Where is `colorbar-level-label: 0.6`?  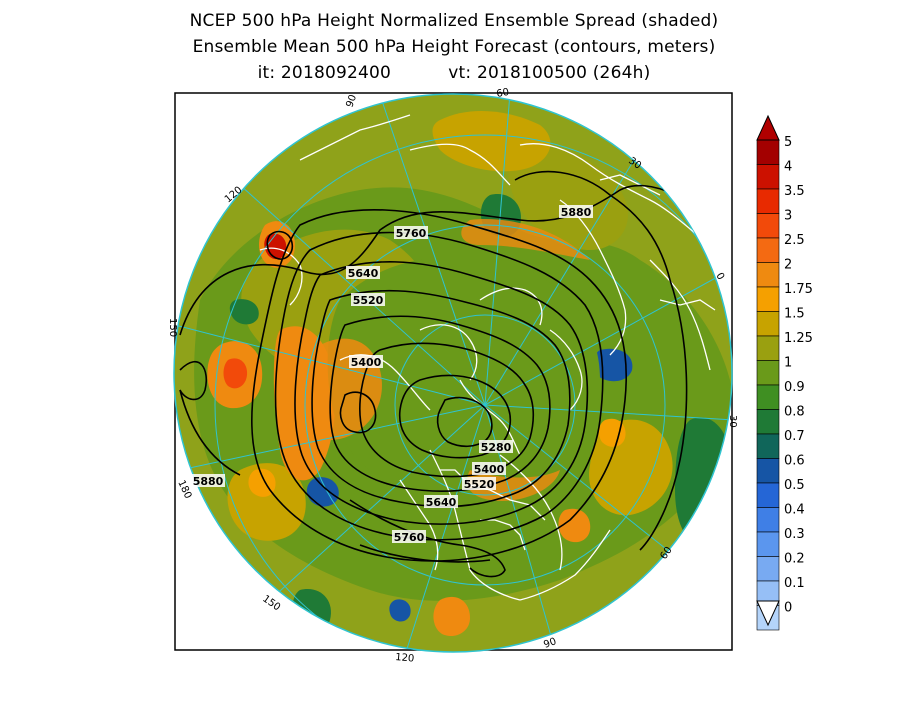 colorbar-level-label: 0.6 is located at coordinates (794, 461).